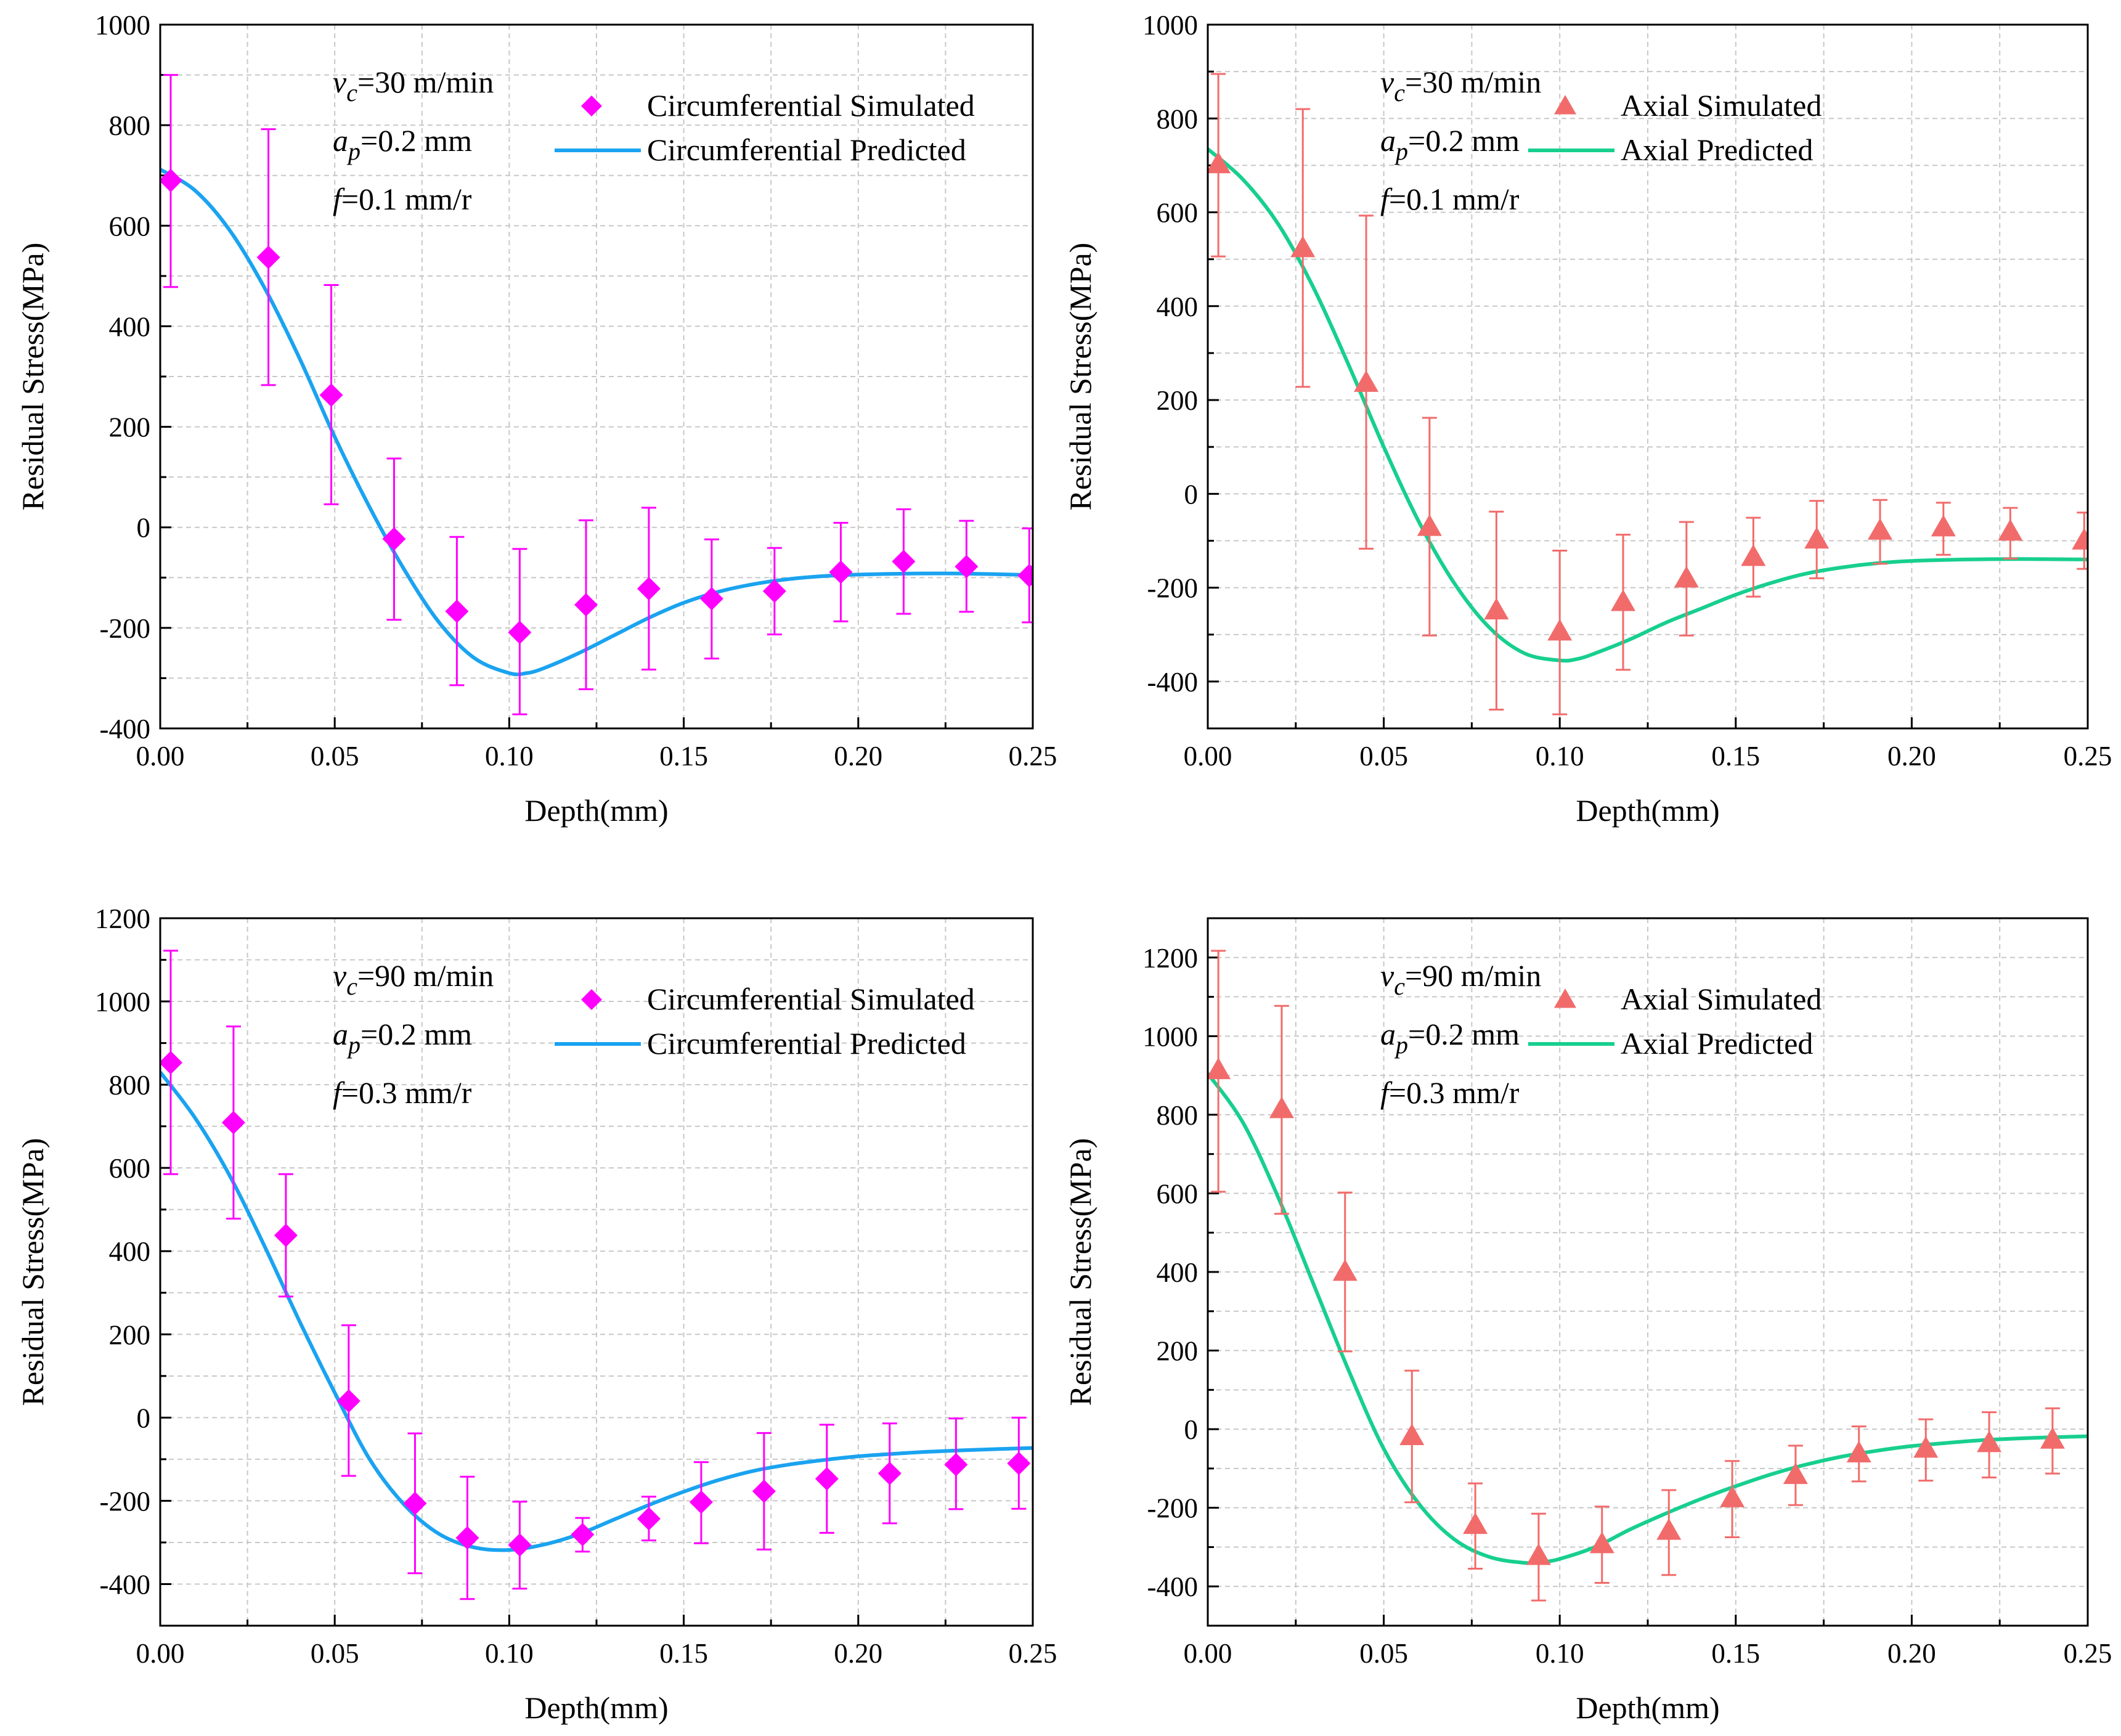 The height and width of the screenshot is (1736, 2121). What do you see at coordinates (1473, 976) in the screenshot?
I see `parameter-value: =90 m/min` at bounding box center [1473, 976].